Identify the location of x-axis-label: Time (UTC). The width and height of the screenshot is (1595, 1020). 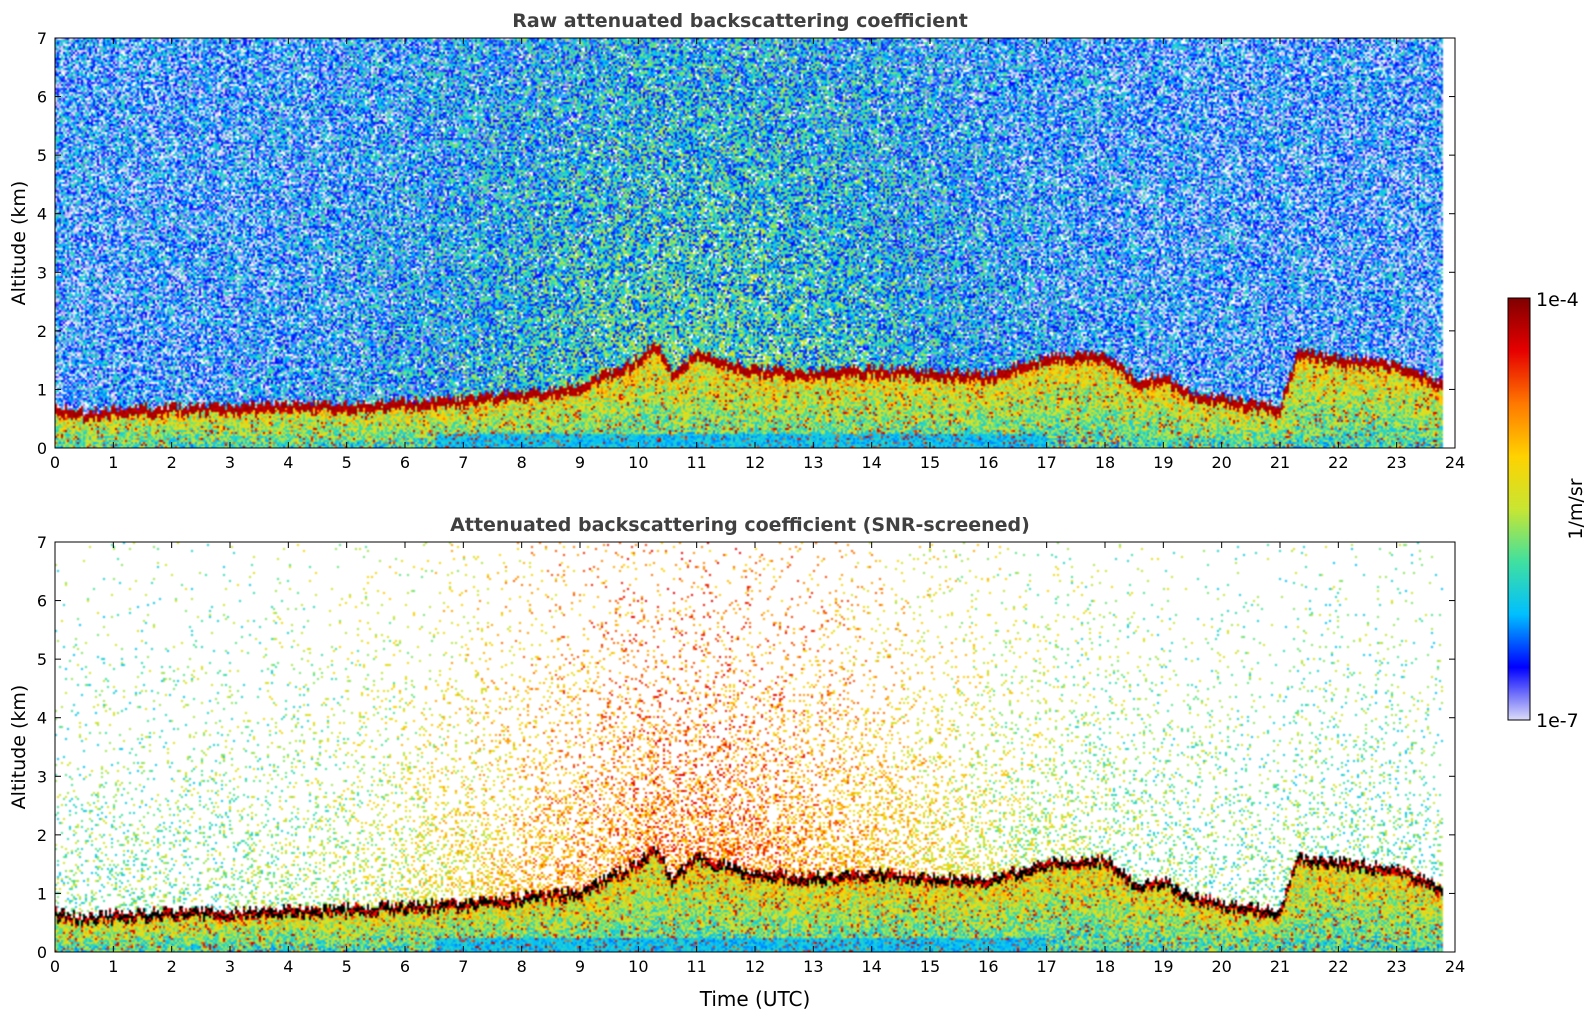
(755, 999).